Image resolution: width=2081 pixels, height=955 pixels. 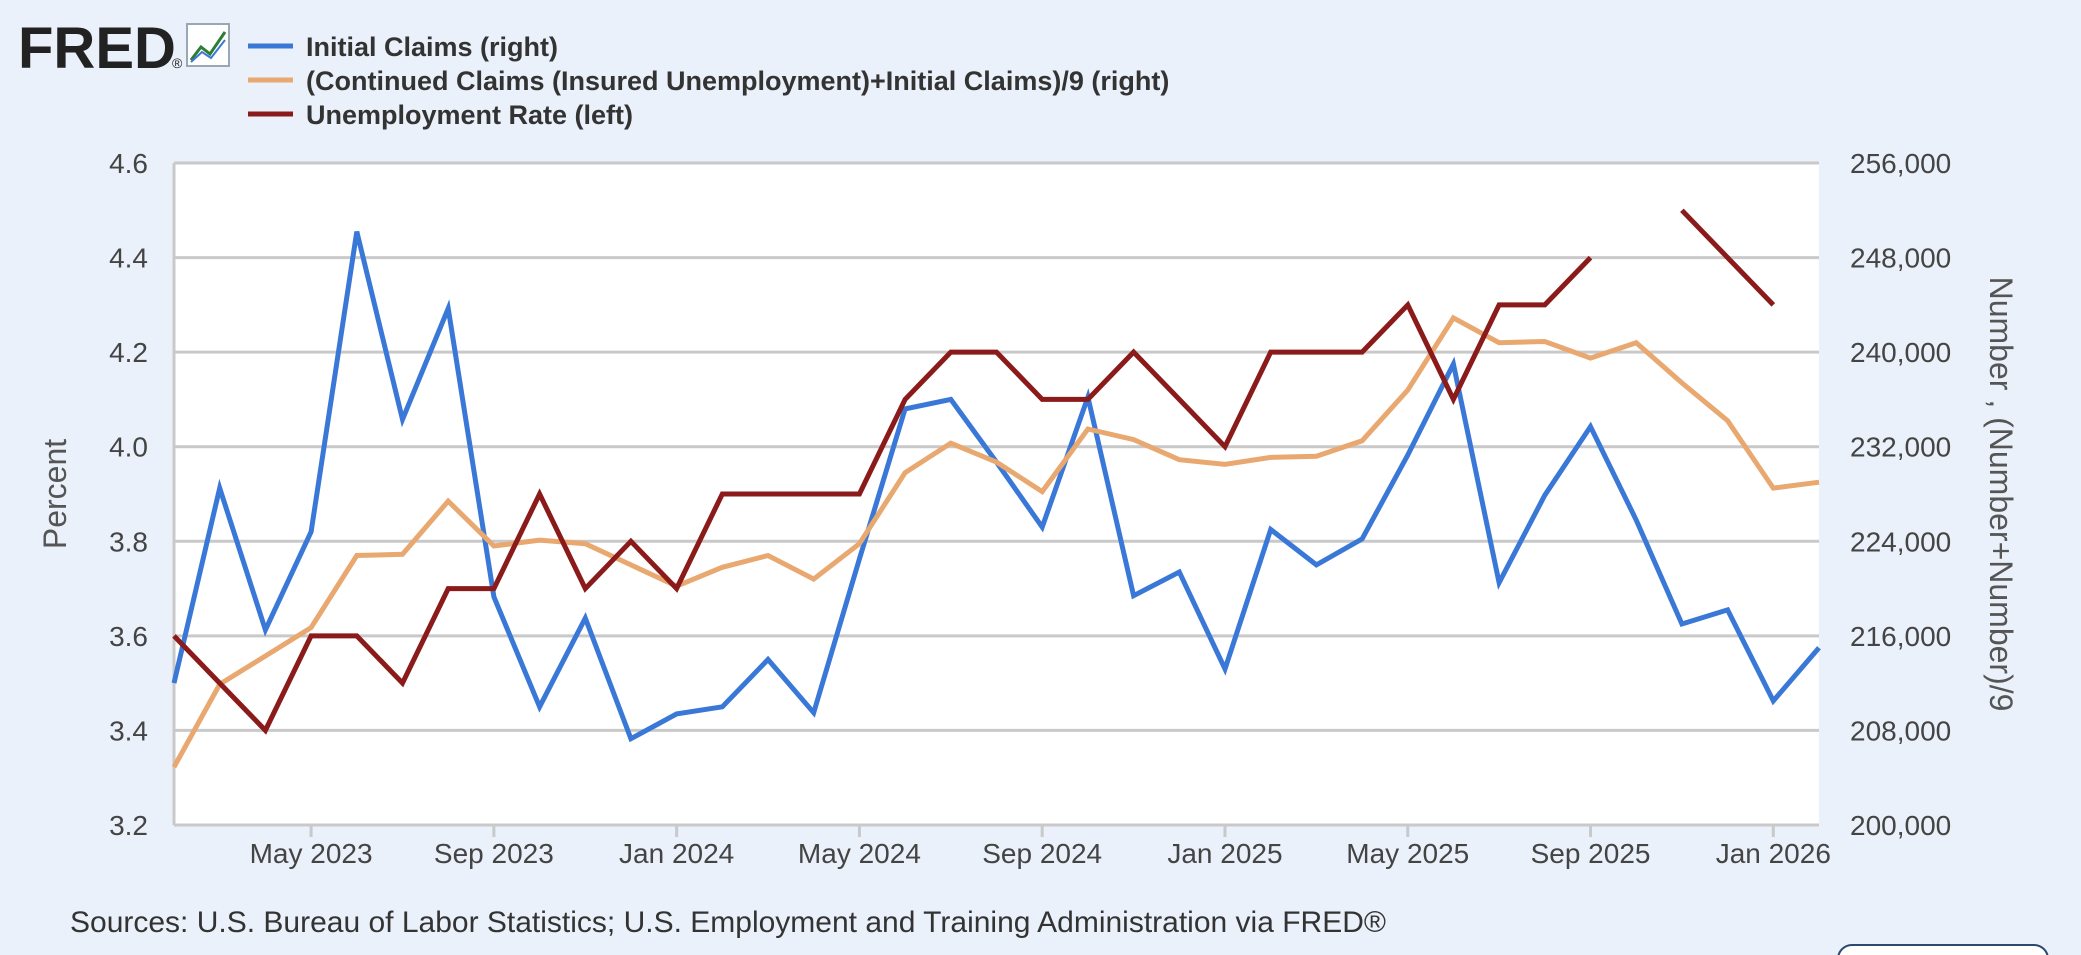 What do you see at coordinates (55, 494) in the screenshot?
I see `left-axis-title: Percent` at bounding box center [55, 494].